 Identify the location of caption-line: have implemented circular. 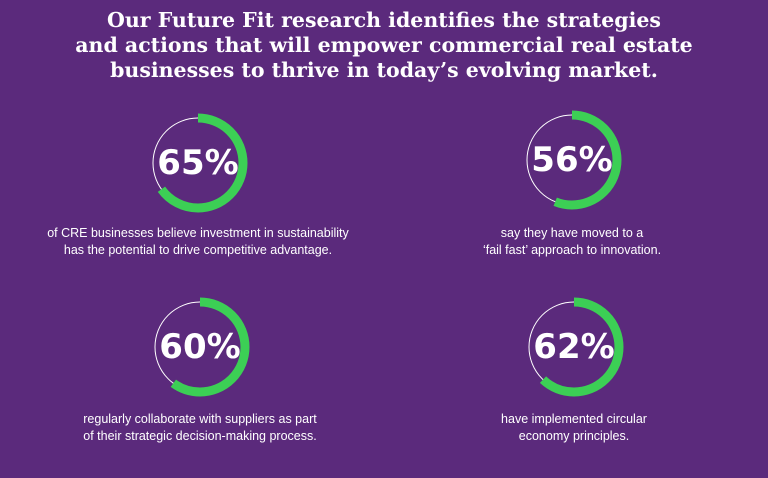
(574, 419).